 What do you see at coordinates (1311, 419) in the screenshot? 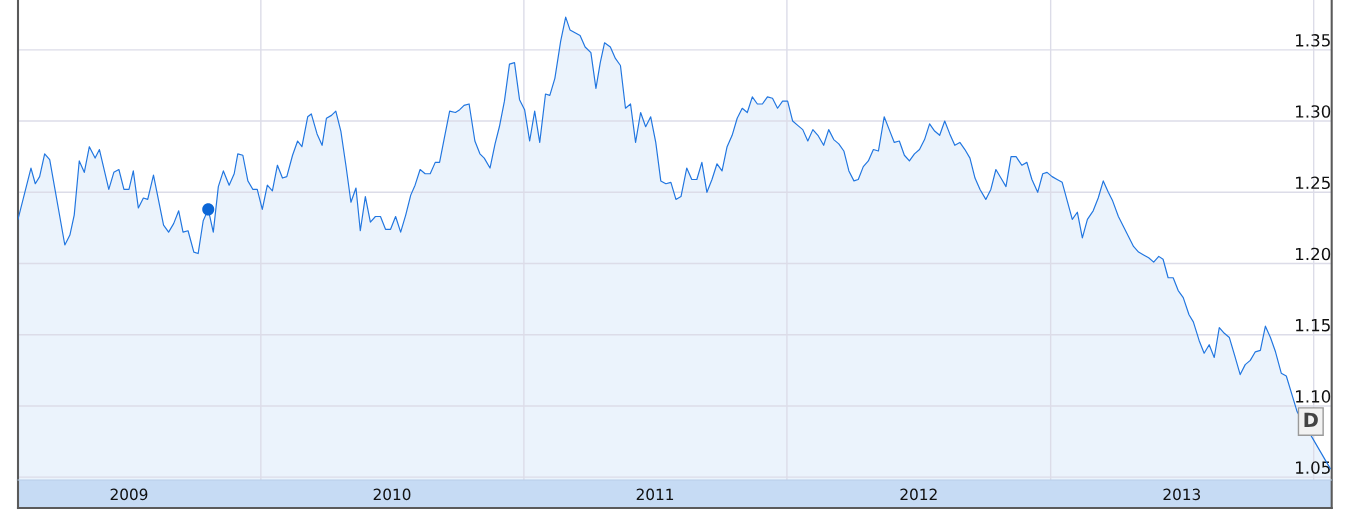
I see `annotation: D` at bounding box center [1311, 419].